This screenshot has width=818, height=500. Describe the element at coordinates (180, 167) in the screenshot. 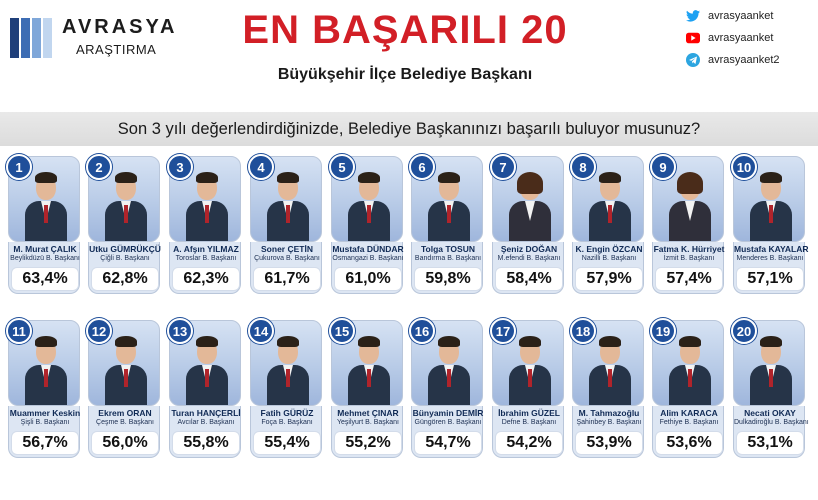

I see `rank-badge: 3` at that location.